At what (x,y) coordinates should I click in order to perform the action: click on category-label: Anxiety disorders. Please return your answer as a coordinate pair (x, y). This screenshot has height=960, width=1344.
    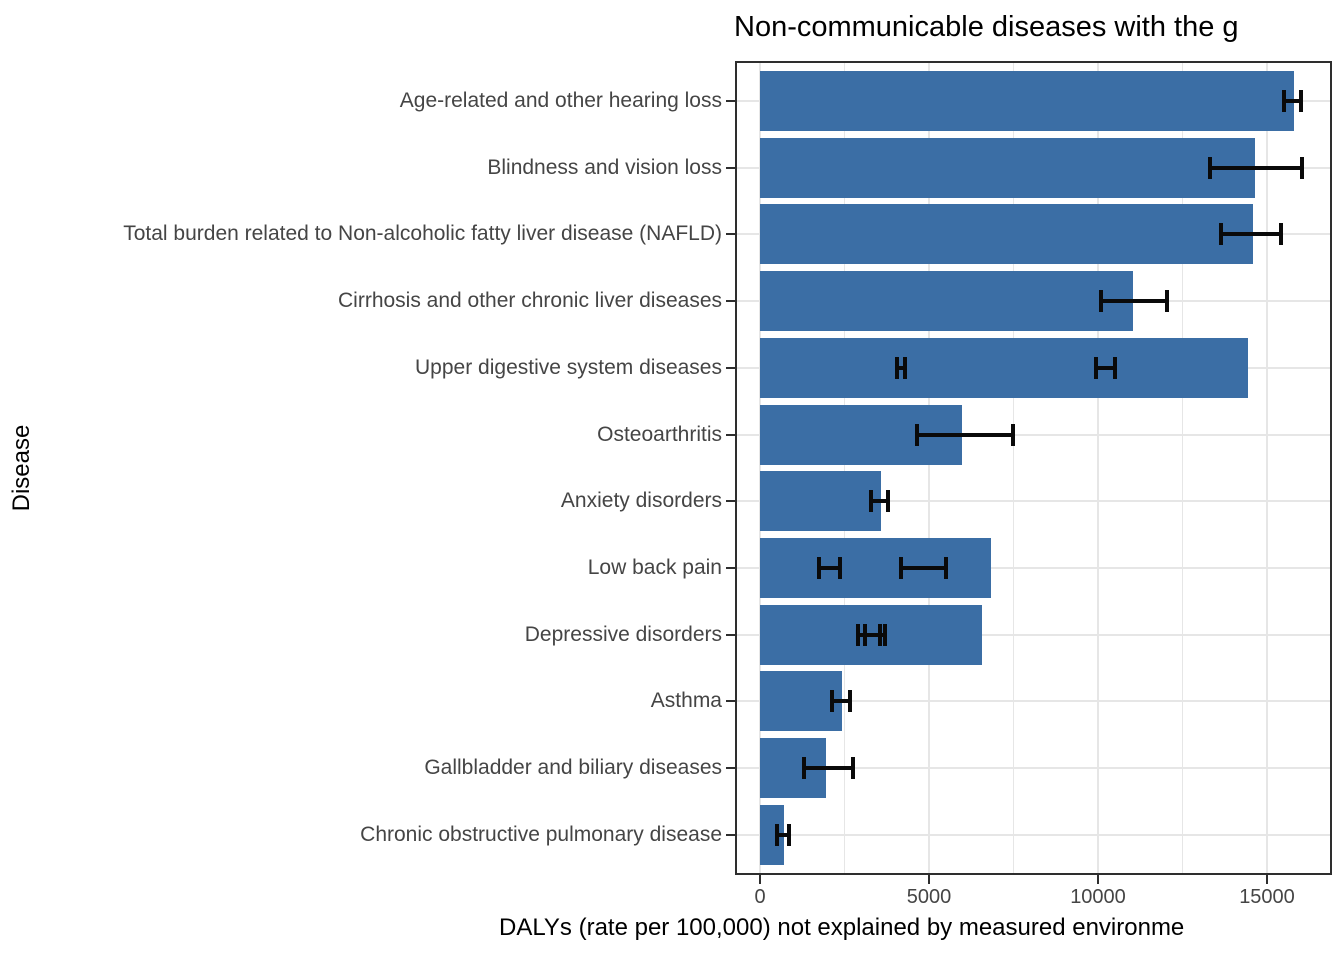
    Looking at the image, I should click on (641, 501).